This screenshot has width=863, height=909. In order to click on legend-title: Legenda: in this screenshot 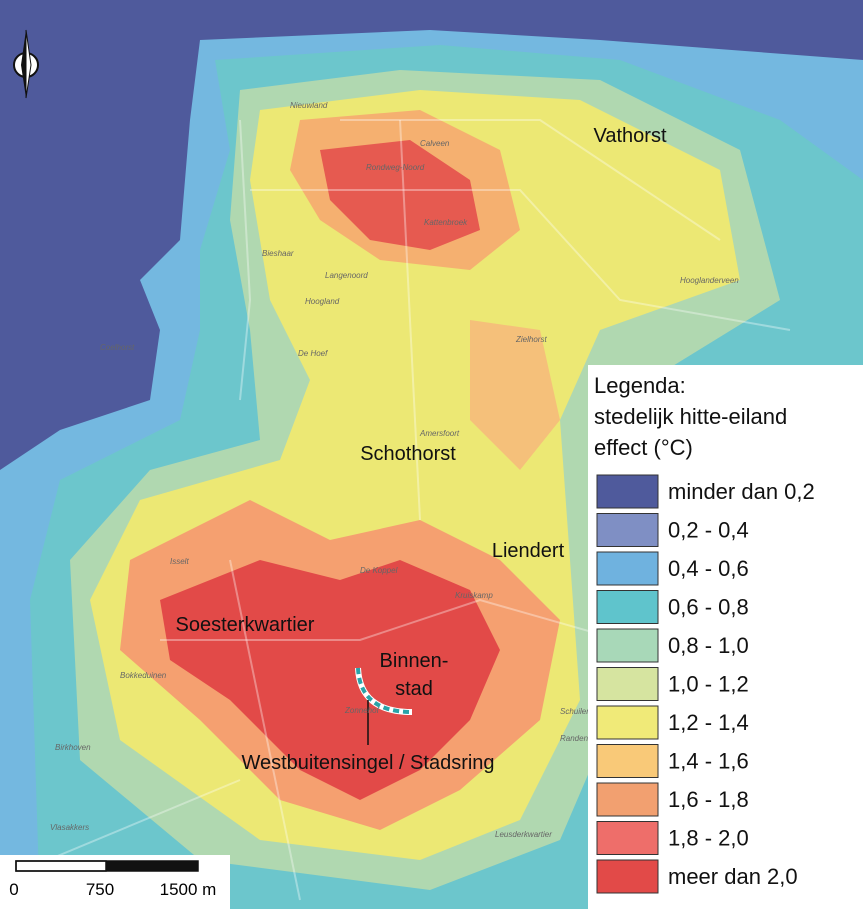, I will do `click(640, 385)`.